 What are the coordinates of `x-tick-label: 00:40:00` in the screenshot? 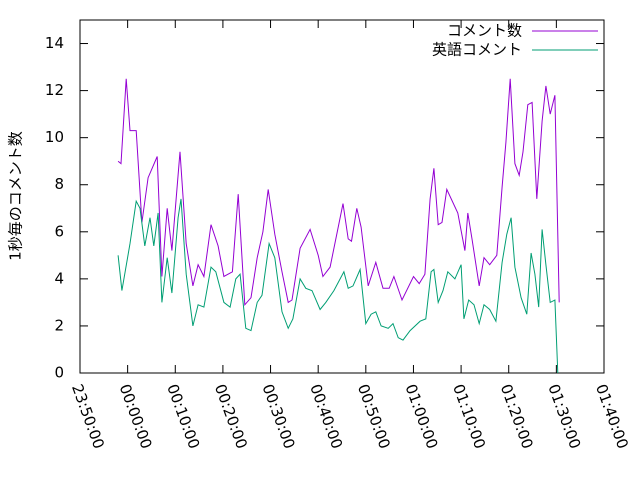 It's located at (326, 416).